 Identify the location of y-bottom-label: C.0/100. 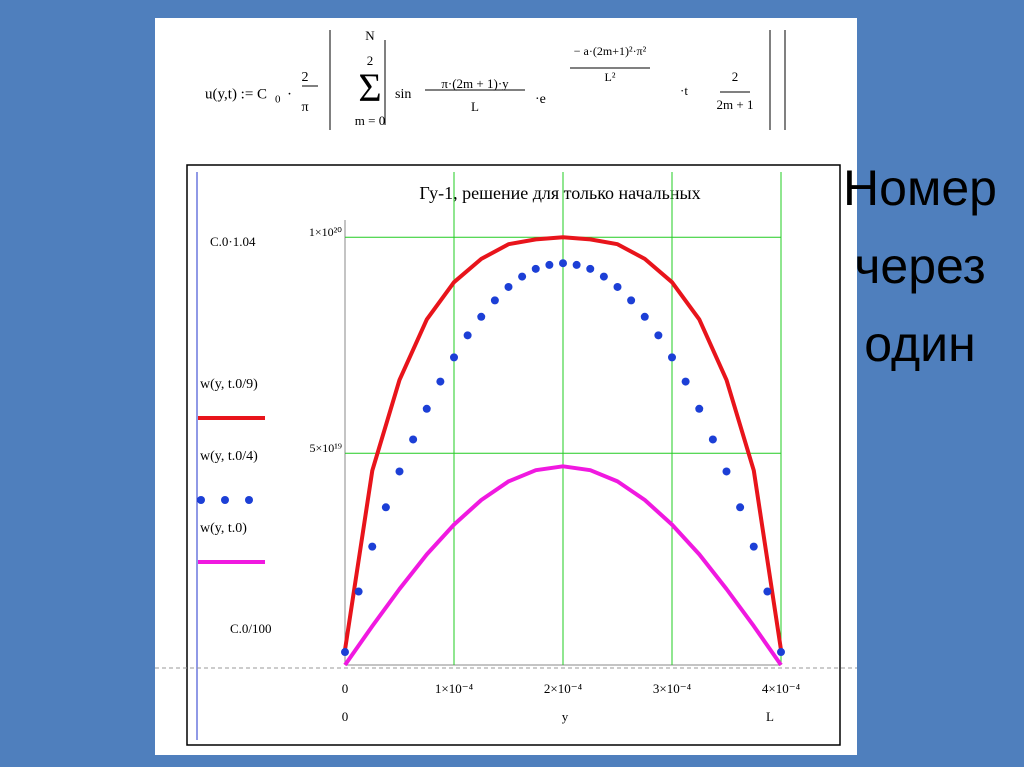
(251, 628).